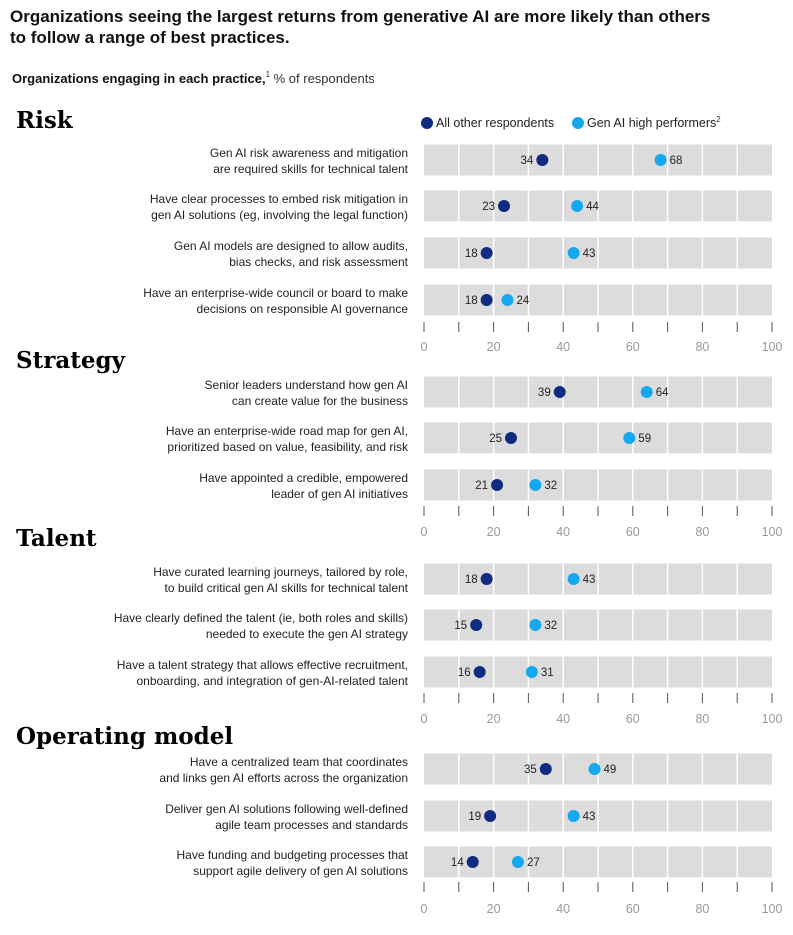  I want to click on value-label-others: 23, so click(488, 207).